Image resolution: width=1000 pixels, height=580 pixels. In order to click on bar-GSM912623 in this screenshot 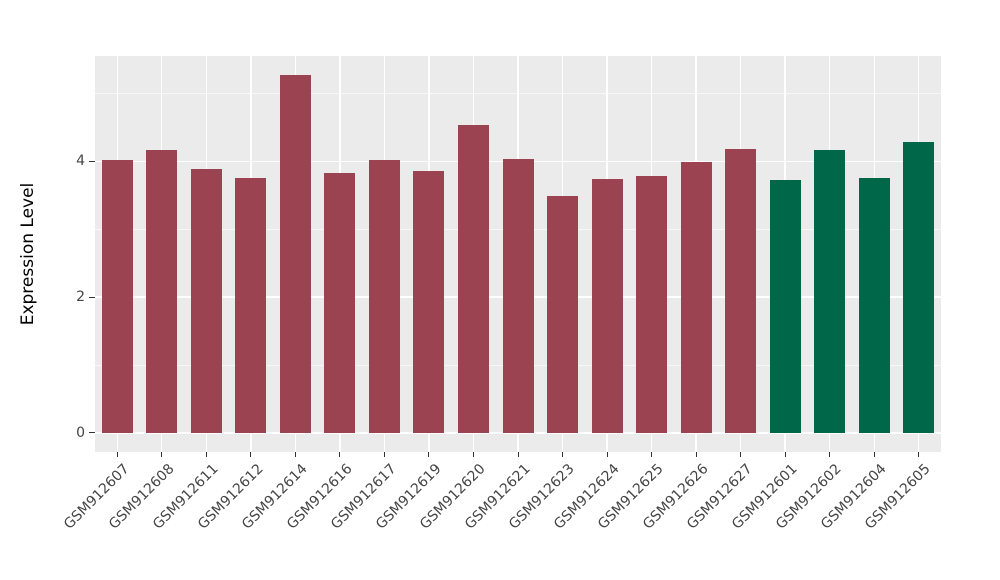, I will do `click(563, 314)`.